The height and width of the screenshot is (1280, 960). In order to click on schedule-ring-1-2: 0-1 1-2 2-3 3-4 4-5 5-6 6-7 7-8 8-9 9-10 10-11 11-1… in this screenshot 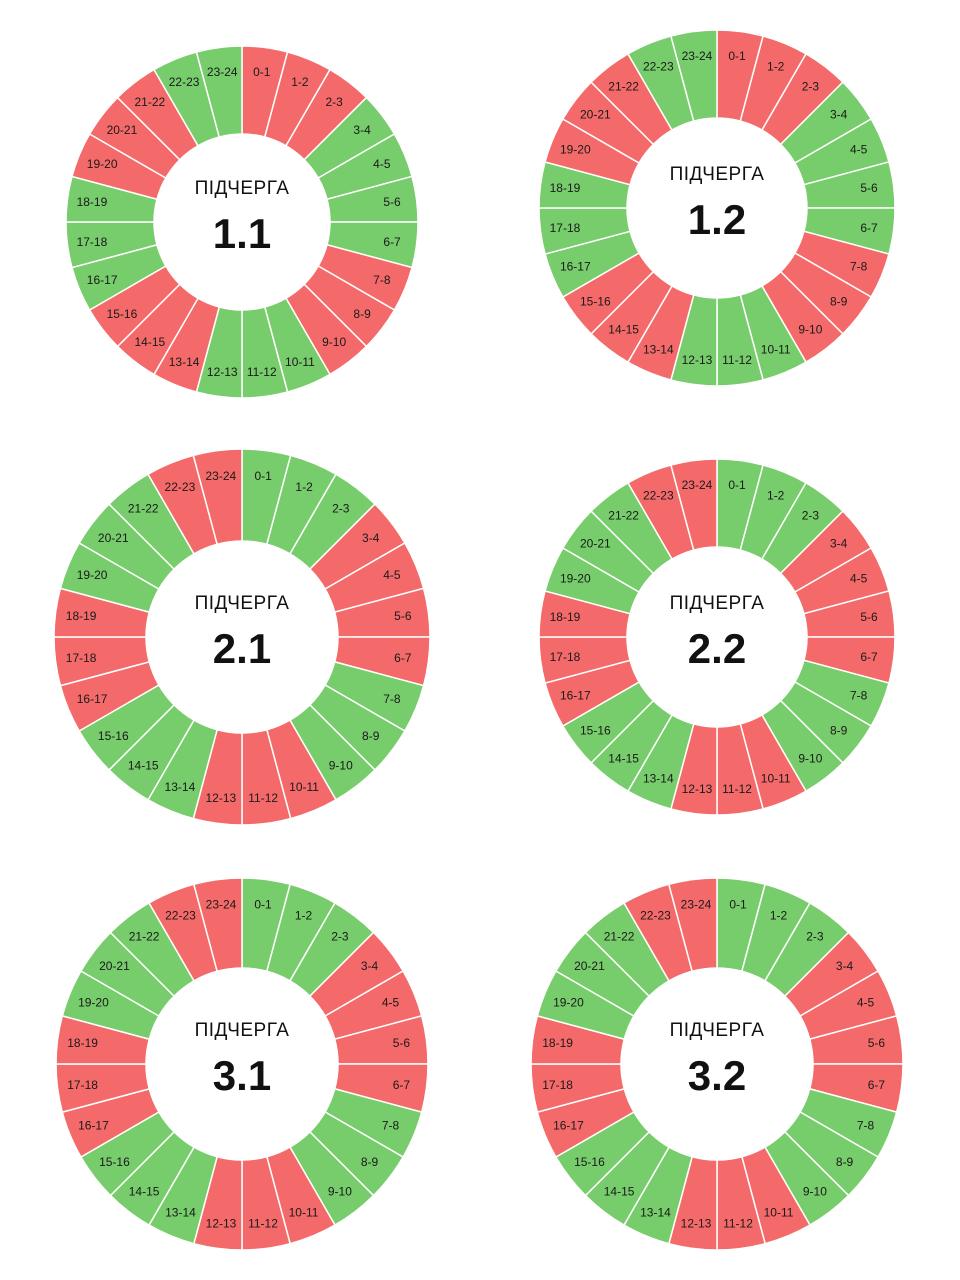, I will do `click(717, 208)`.